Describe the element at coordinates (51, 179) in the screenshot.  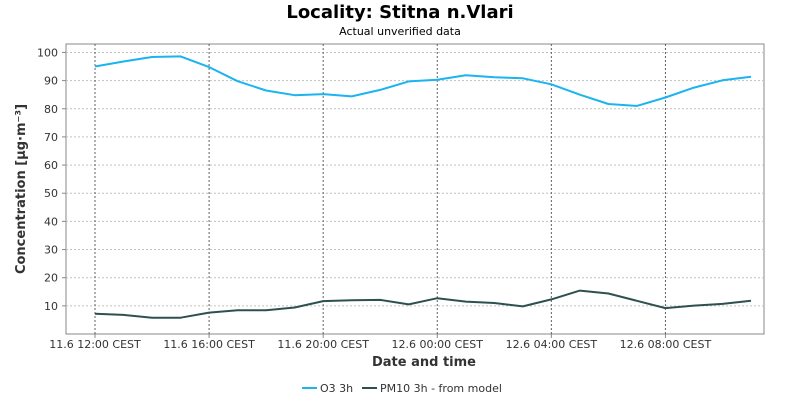
I see `y-axis-ticks: 10 20 30 40 50 60 70 80 90 100` at that location.